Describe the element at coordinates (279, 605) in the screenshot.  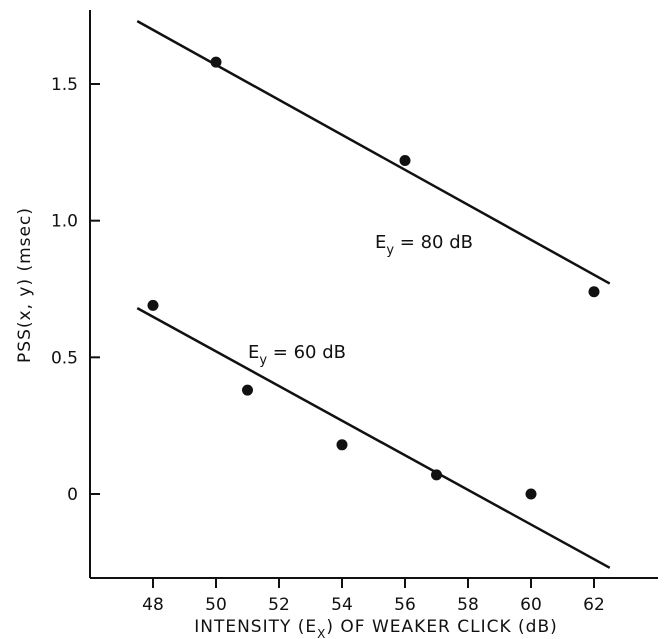
I see `x-tick-label: 52` at that location.